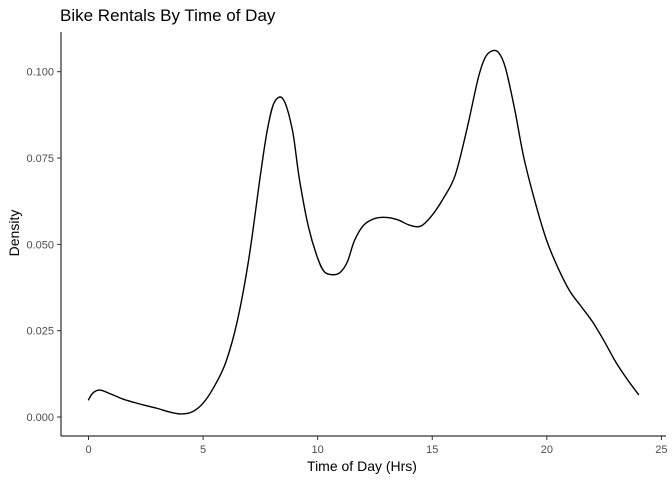 This screenshot has width=672, height=480. I want to click on y-tick-label: 0.075, so click(40, 159).